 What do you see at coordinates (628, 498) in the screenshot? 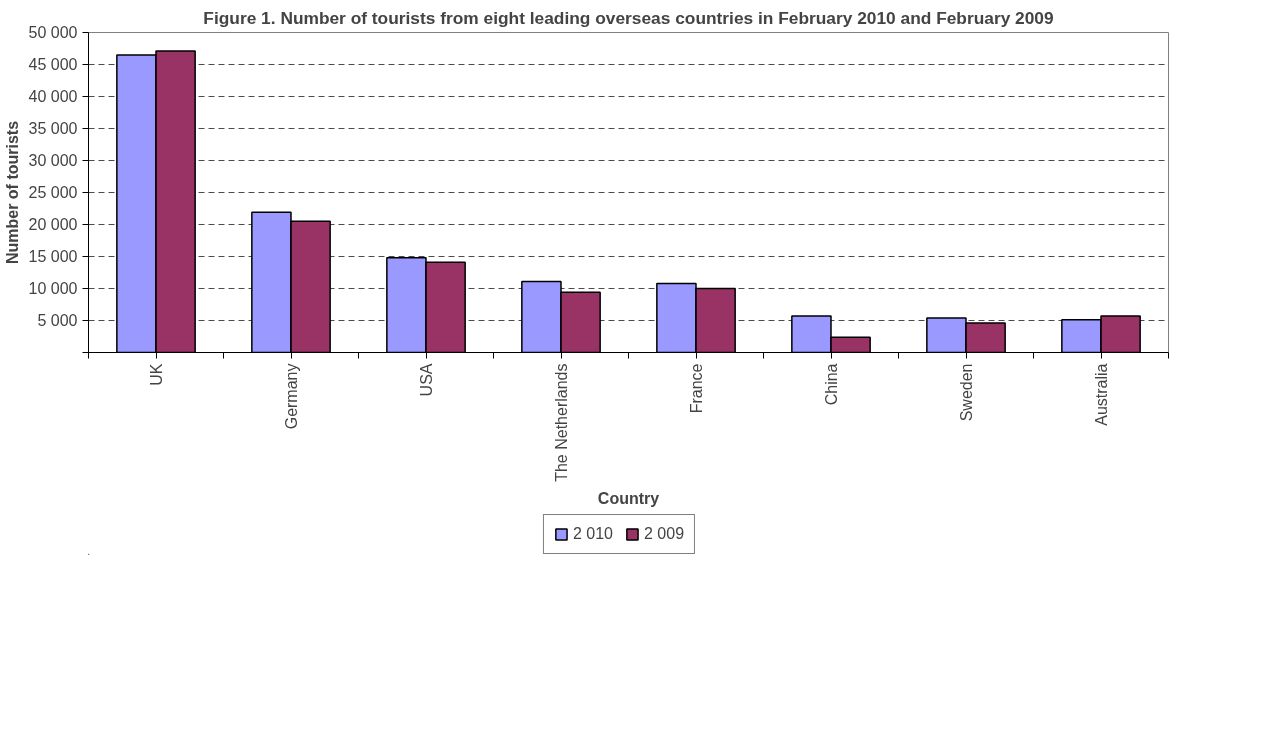
I see `x-axis-title: Country` at bounding box center [628, 498].